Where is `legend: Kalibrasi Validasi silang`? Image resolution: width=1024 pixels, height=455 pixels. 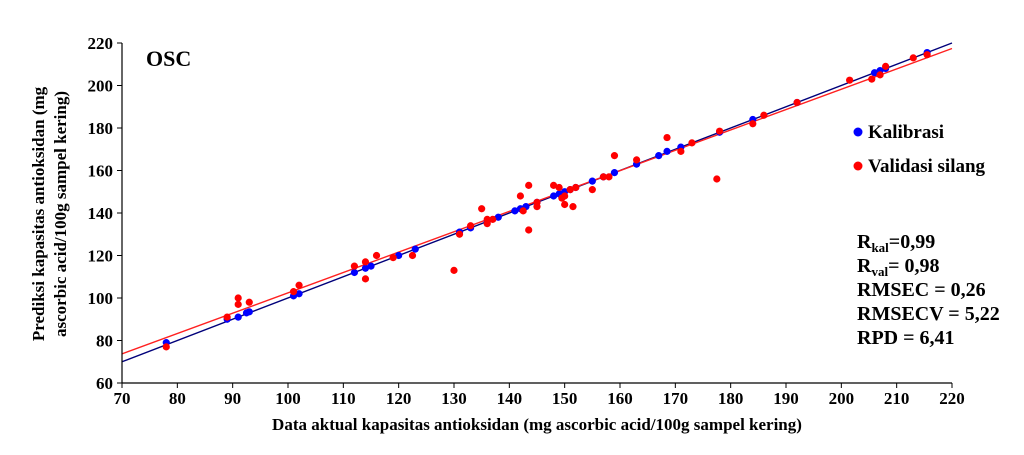 legend: Kalibrasi Validasi silang is located at coordinates (919, 149).